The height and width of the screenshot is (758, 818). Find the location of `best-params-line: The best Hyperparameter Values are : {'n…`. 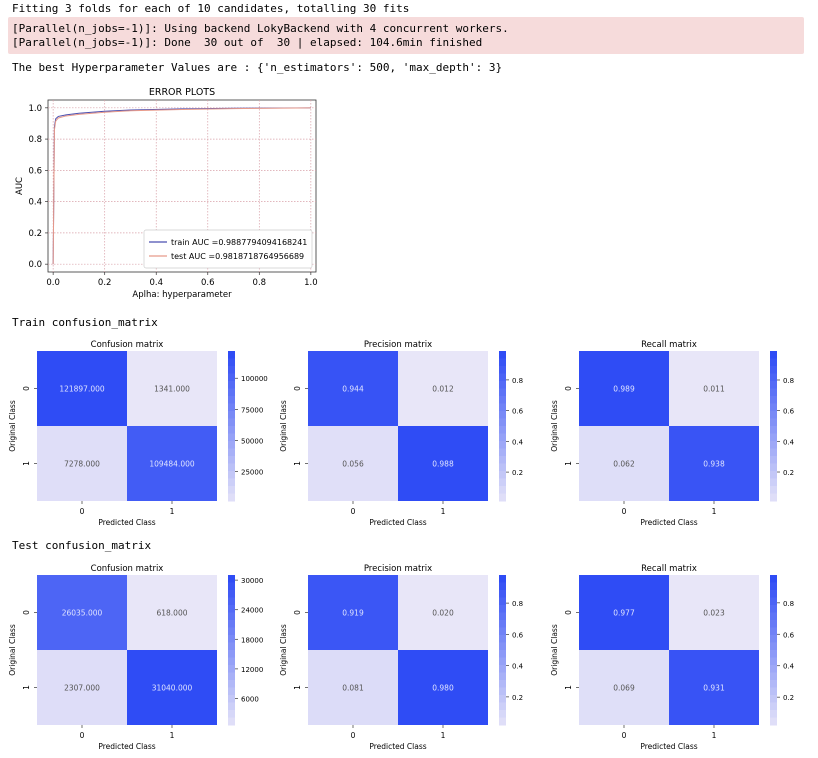

best-params-line: The best Hyperparameter Values are : {'n… is located at coordinates (257, 67).